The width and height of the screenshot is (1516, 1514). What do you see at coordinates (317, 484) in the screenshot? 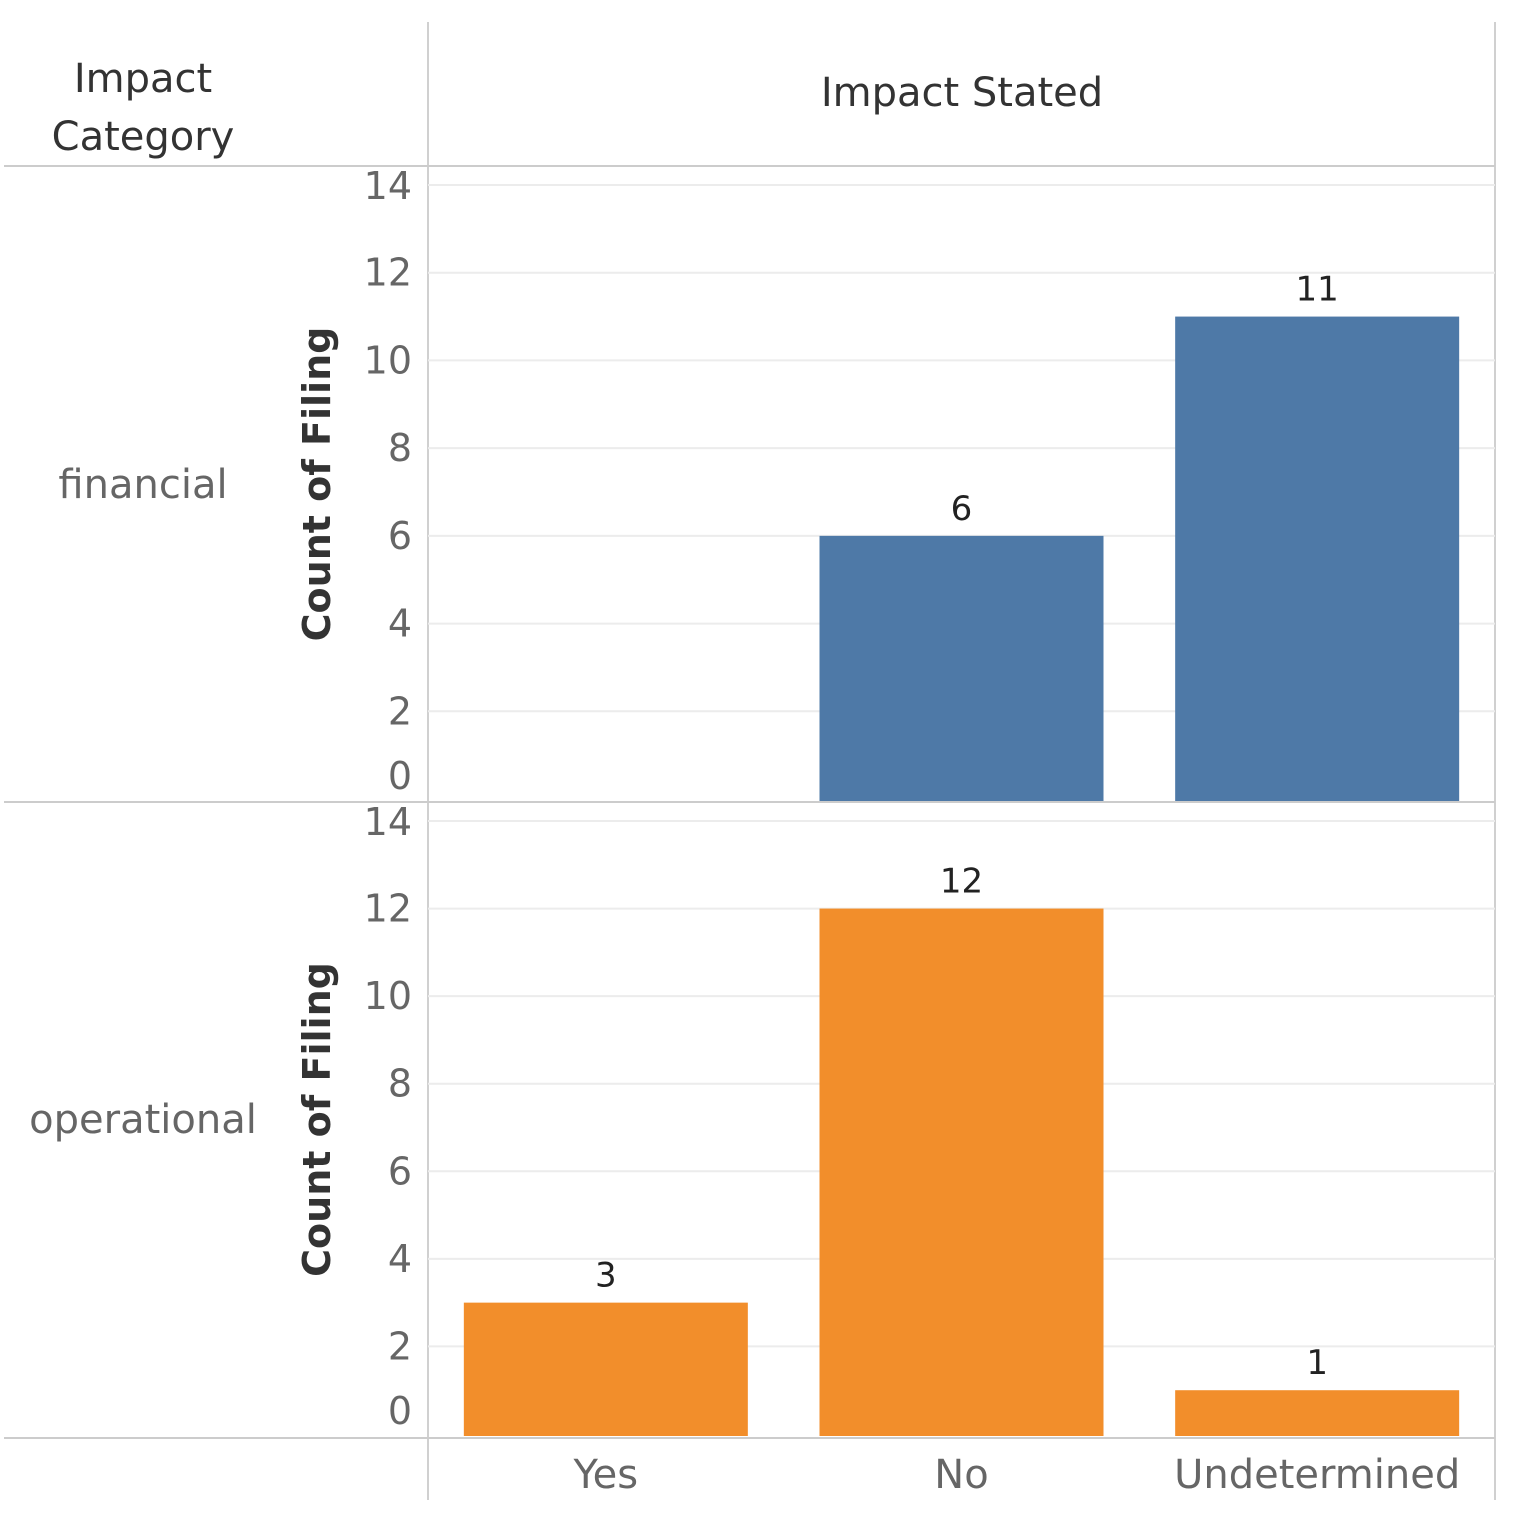
I see `y-axis-title-financial: Count of Filing` at bounding box center [317, 484].